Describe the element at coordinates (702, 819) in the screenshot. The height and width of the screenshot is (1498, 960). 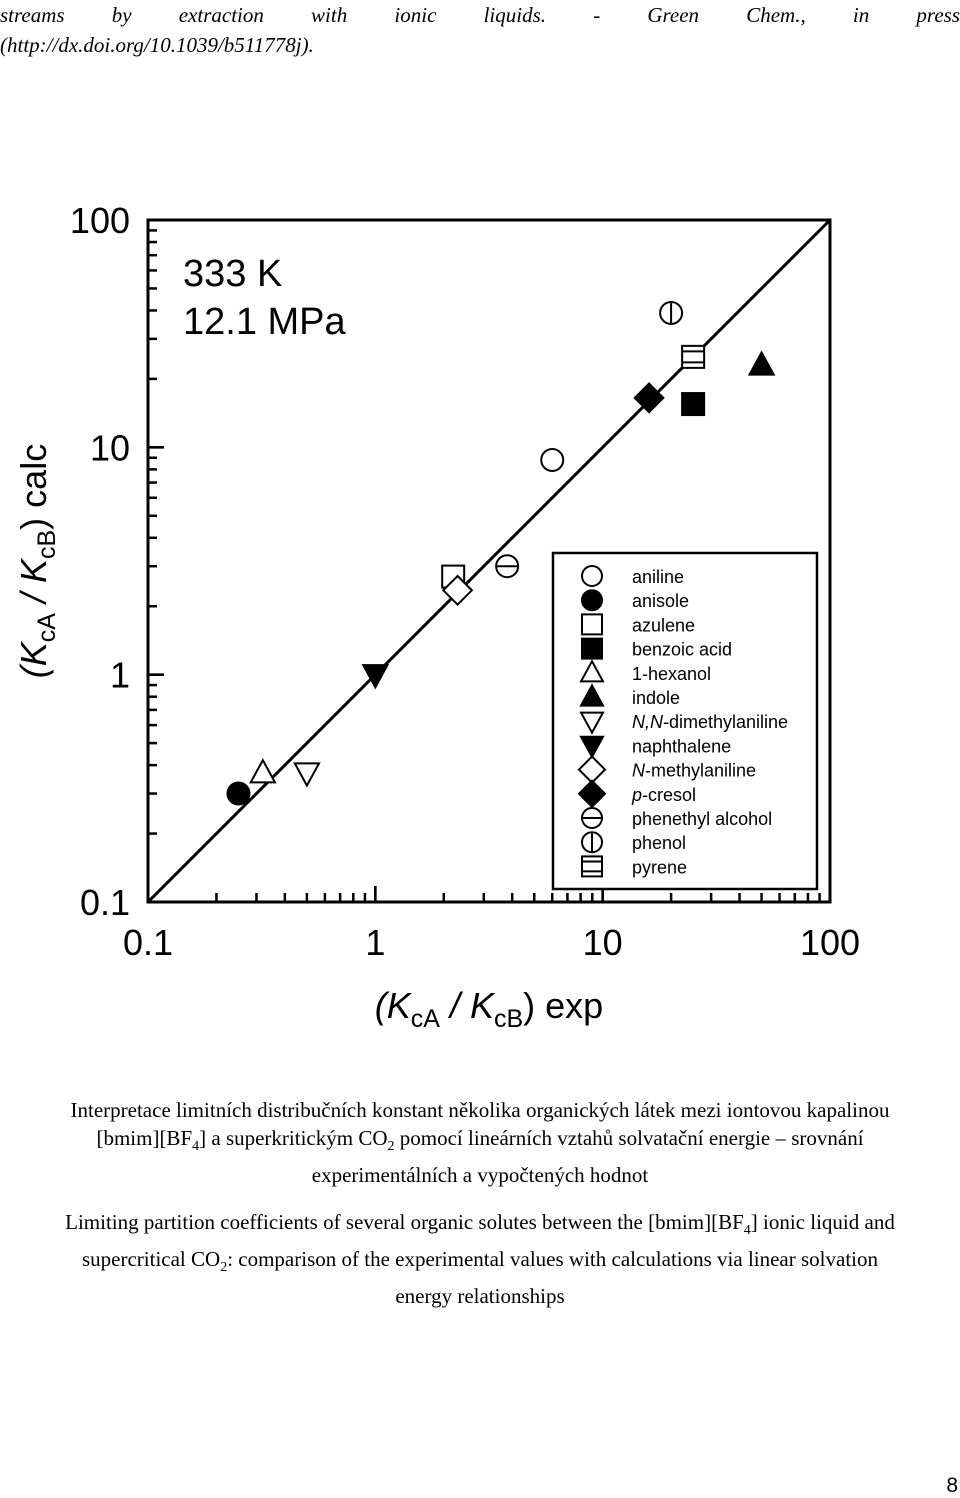
I see `legend-label: phenethyl alcohol` at that location.